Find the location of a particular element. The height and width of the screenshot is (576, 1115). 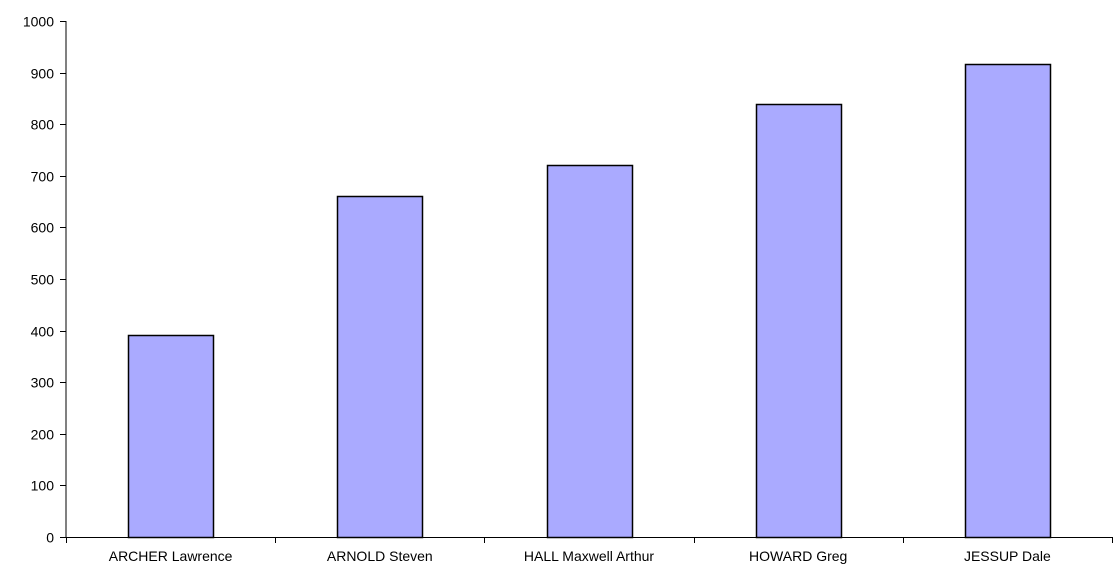

x-tick-label: JESSUP Dale is located at coordinates (1007, 556).